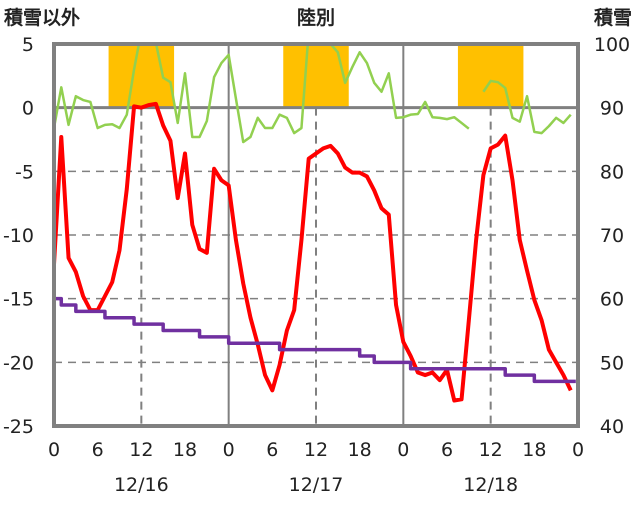 The width and height of the screenshot is (636, 505). What do you see at coordinates (18, 300) in the screenshot?
I see `left-tick-label: -15` at bounding box center [18, 300].